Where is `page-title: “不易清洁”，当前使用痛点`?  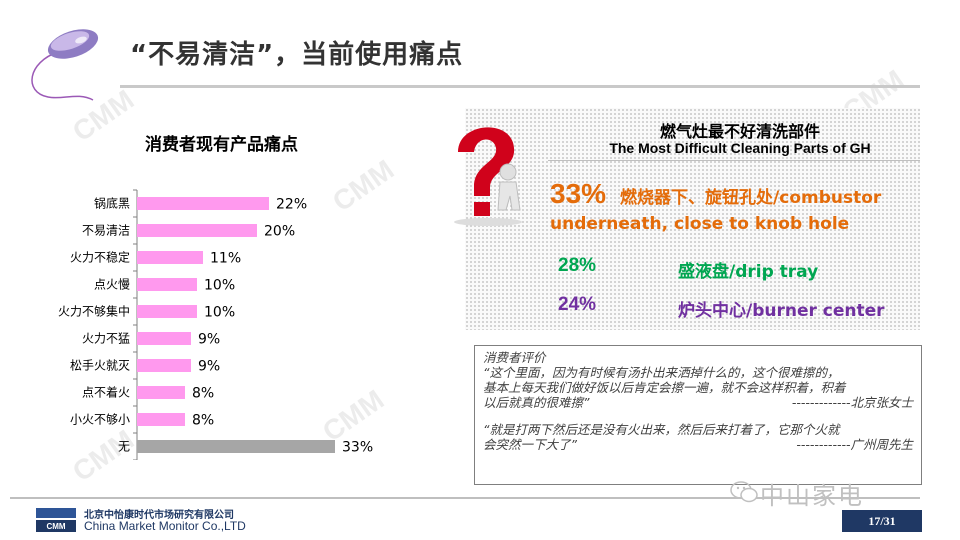 page-title: “不易清洁”，当前使用痛点 is located at coordinates (297, 55).